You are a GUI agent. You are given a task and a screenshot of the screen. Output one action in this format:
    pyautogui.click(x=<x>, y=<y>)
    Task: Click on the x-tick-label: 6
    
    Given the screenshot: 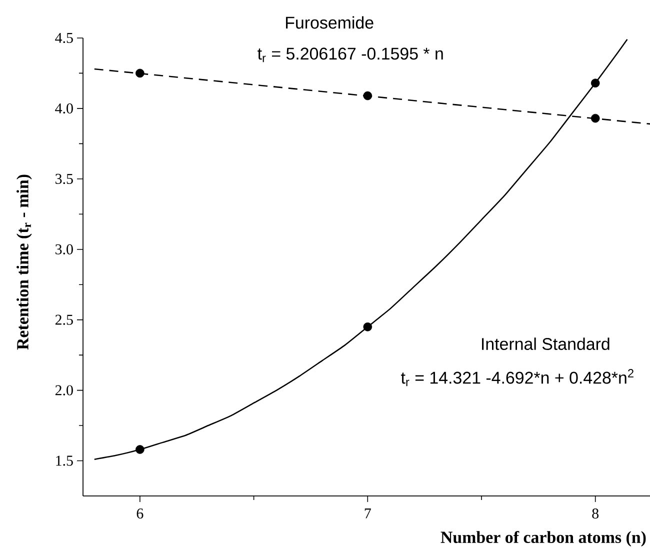 What is the action you would take?
    pyautogui.click(x=140, y=513)
    